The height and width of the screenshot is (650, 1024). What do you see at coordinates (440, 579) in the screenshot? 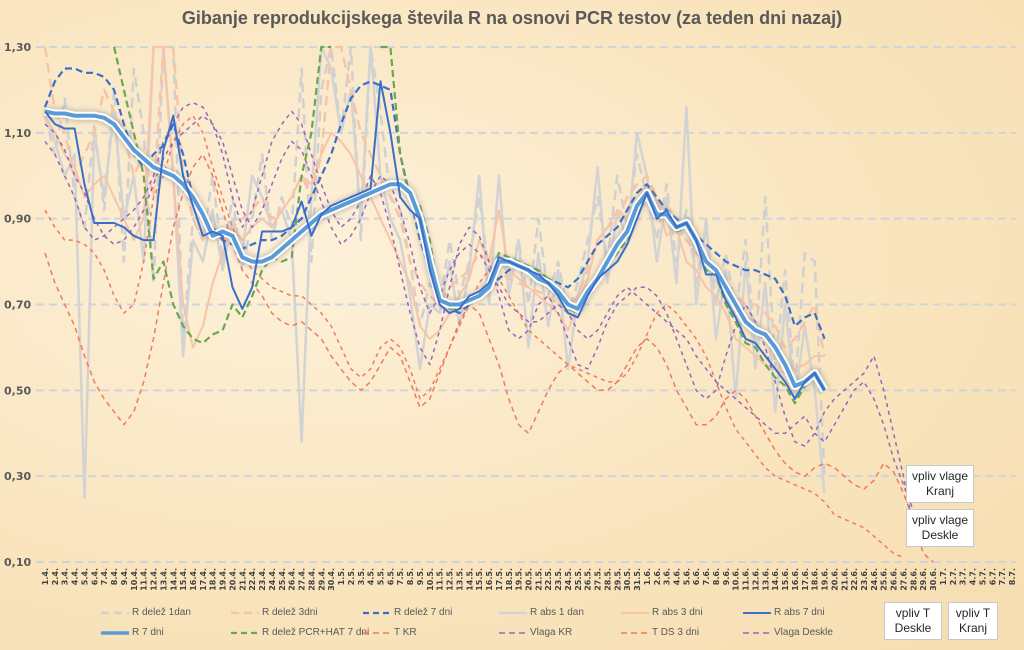
I see `x-tick-label: 11.5.` at bounding box center [440, 579].